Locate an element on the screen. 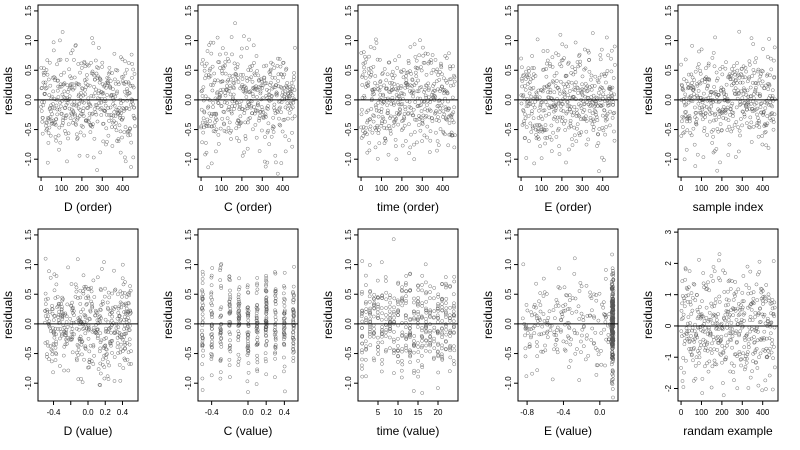  y-tick-label: -1.0 is located at coordinates (28, 159).